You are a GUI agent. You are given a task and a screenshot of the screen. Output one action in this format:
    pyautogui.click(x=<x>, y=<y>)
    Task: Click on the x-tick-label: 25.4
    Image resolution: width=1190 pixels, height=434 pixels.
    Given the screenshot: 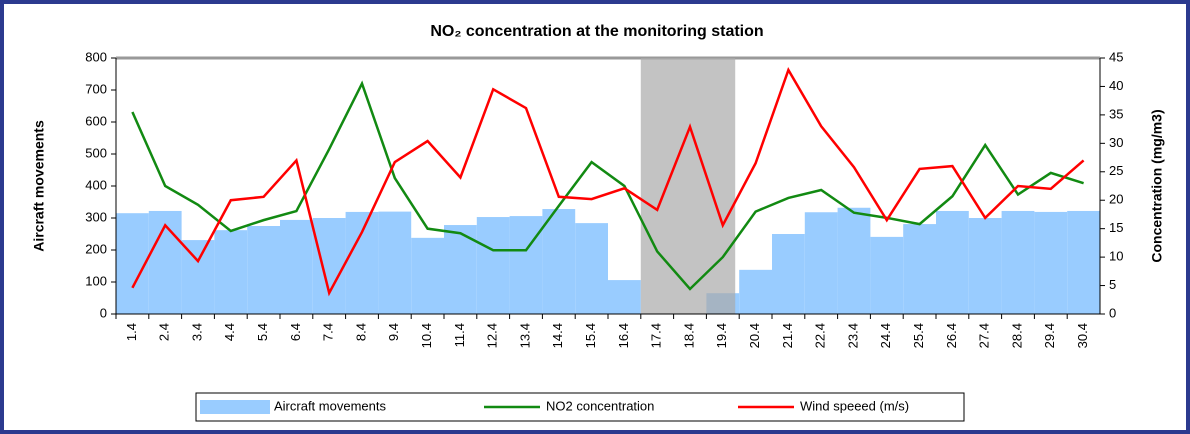 What is the action you would take?
    pyautogui.click(x=918, y=335)
    